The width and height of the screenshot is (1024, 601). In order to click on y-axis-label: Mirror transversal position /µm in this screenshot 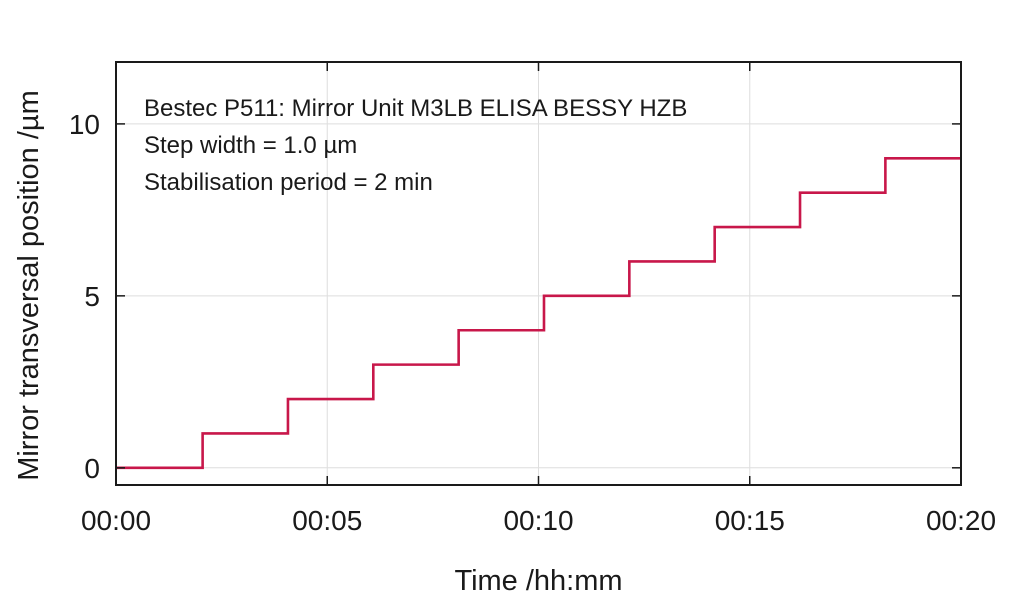, I will do `click(29, 285)`.